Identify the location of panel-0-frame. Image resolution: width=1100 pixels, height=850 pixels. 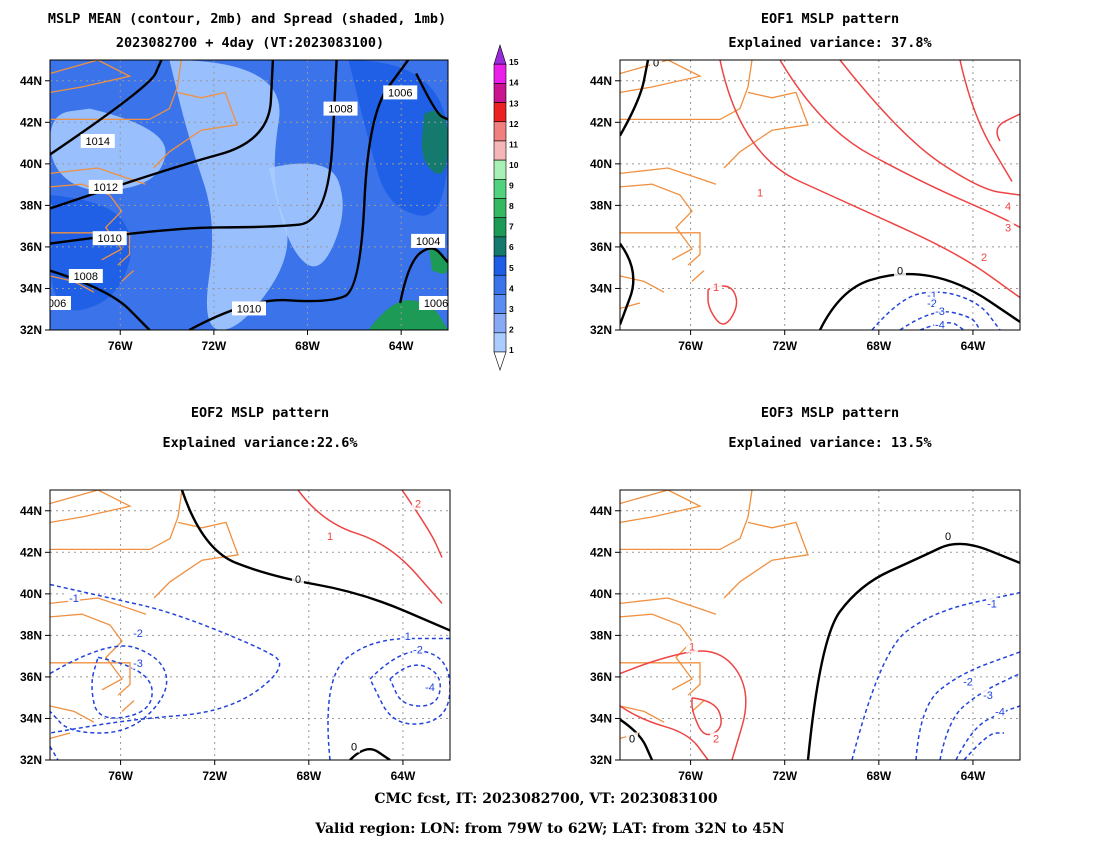
(249, 195).